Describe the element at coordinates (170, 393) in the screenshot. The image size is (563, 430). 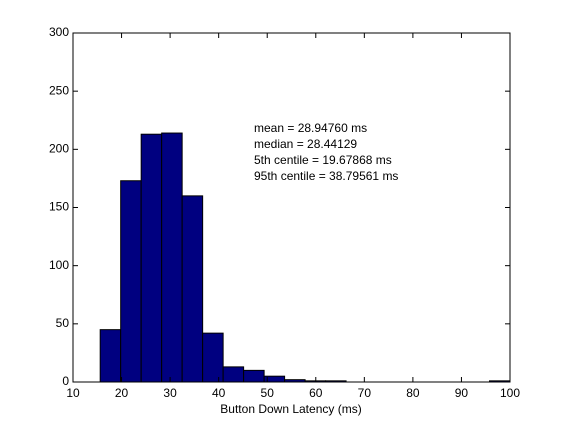
I see `x-tick-label: 30` at that location.